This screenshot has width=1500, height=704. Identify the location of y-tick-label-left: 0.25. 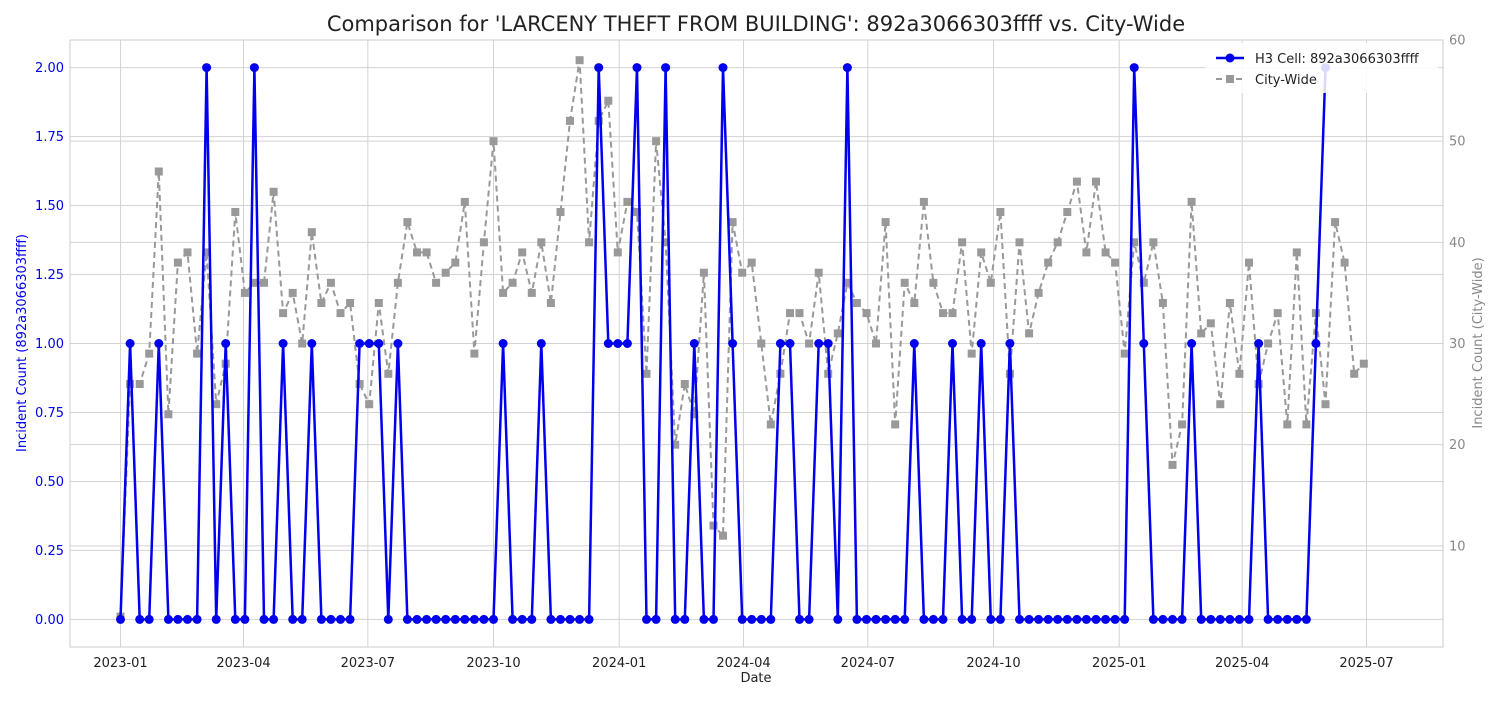
(49, 551).